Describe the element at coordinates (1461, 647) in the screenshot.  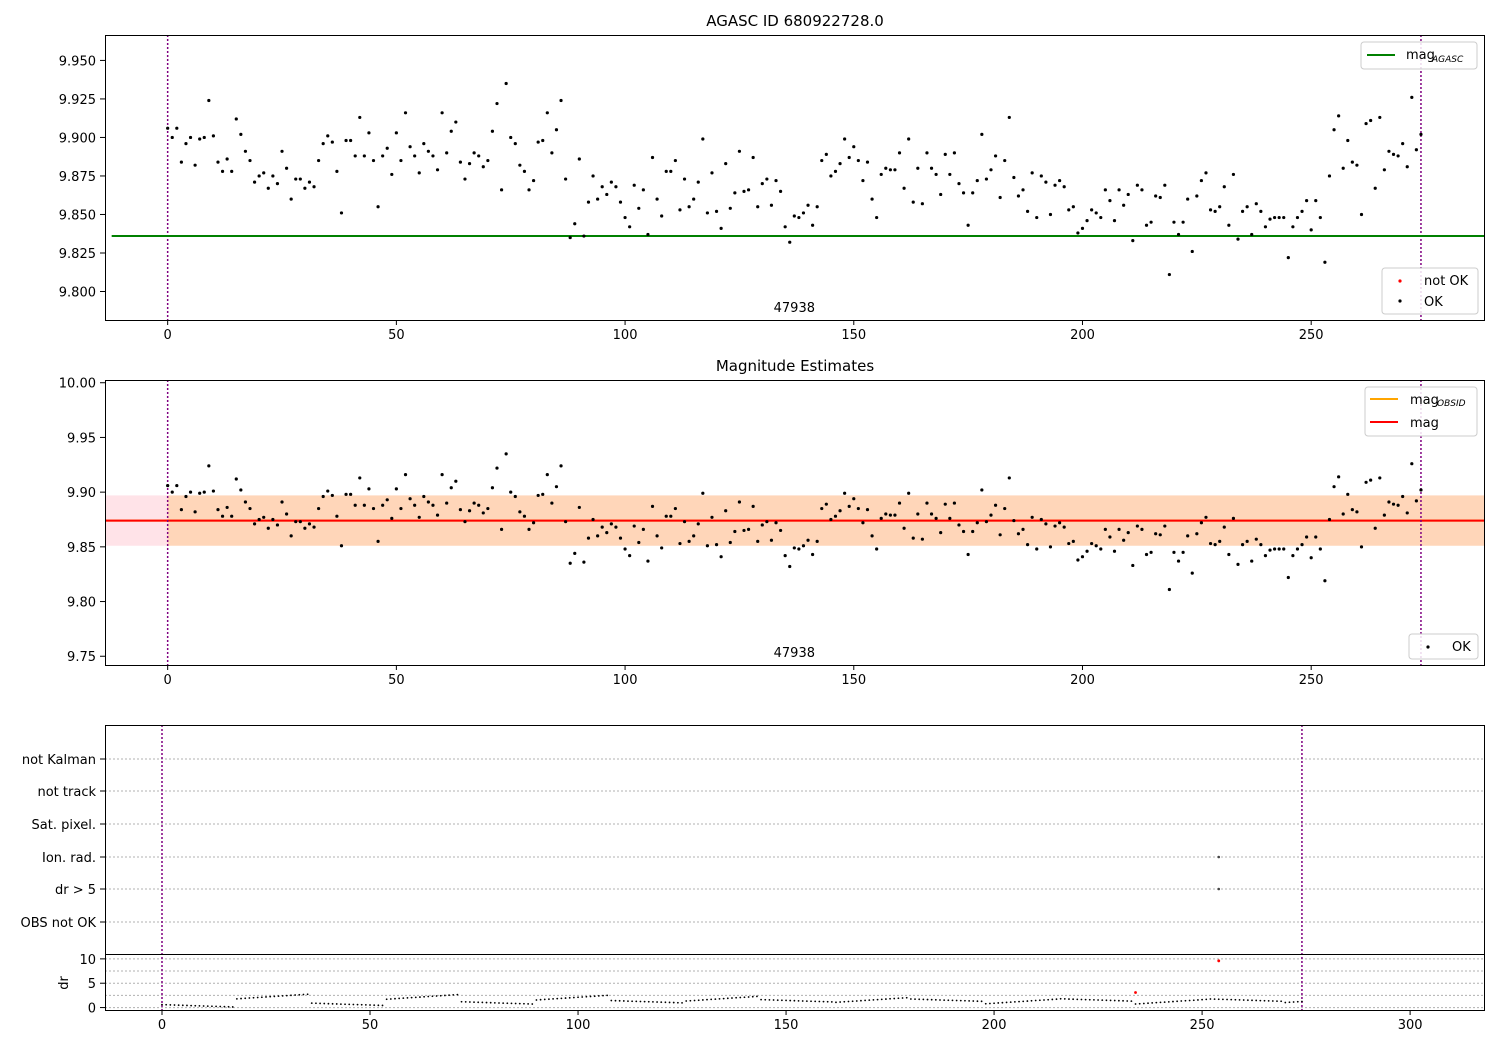
I see `legend-ok-label-2: OK` at that location.